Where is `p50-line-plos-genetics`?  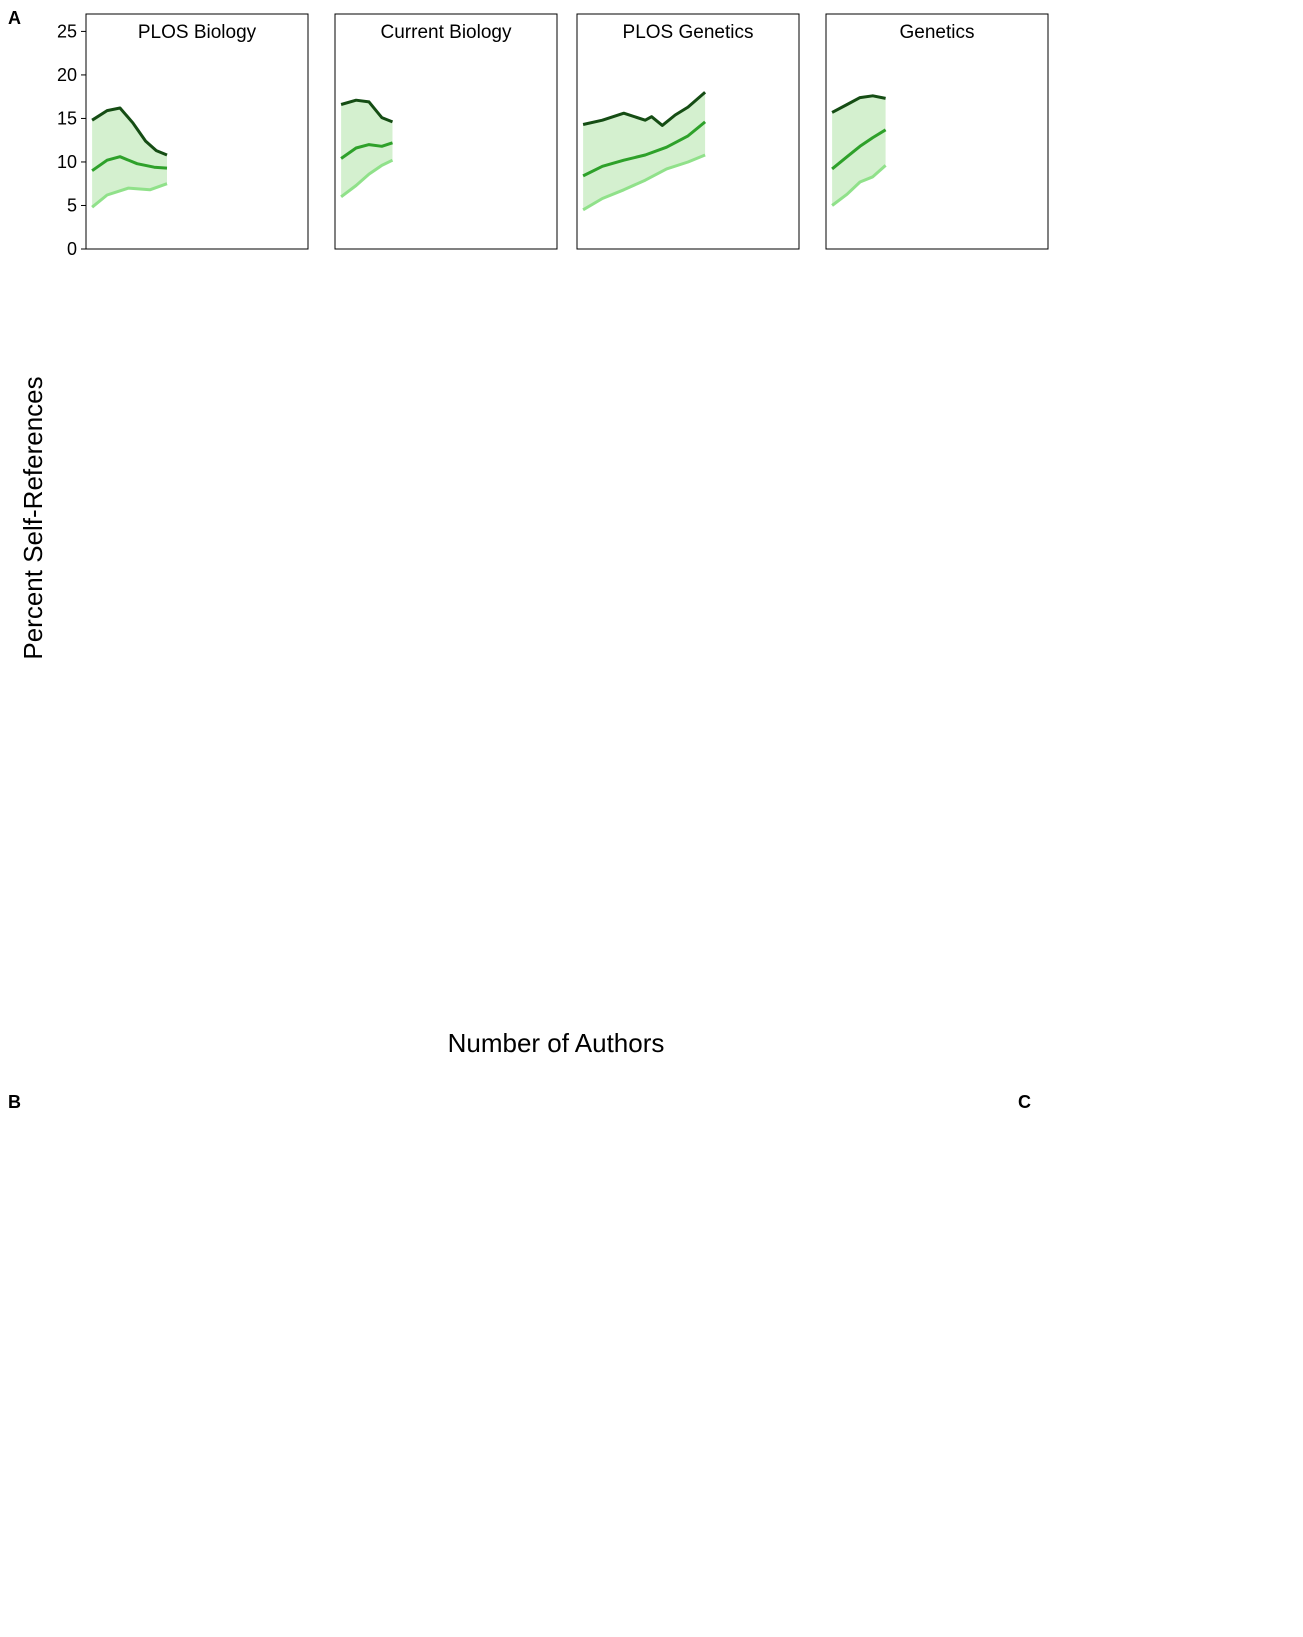 p50-line-plos-genetics is located at coordinates (644, 149).